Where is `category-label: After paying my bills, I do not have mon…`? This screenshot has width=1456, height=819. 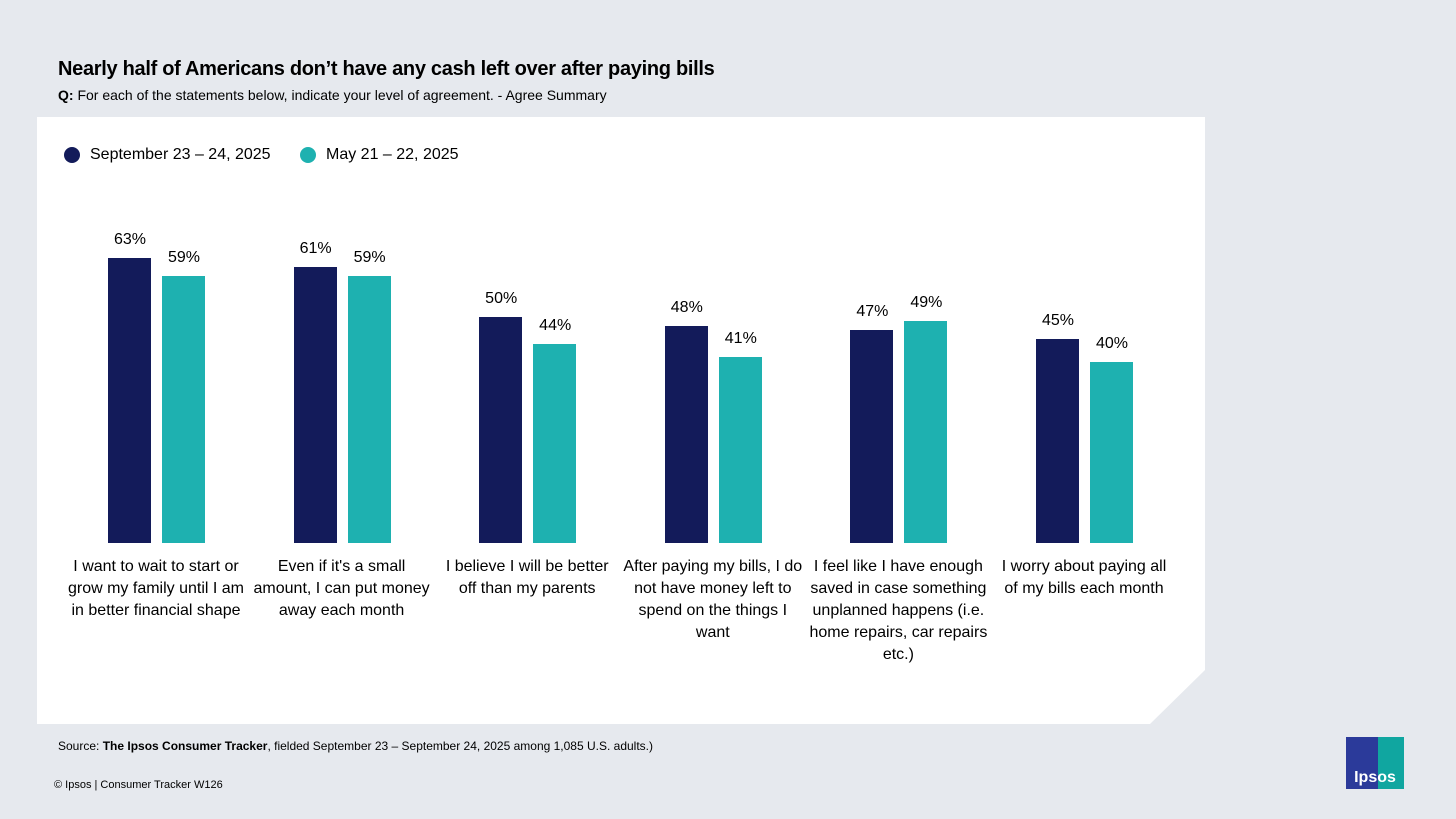 category-label: After paying my bills, I do not have mon… is located at coordinates (713, 599).